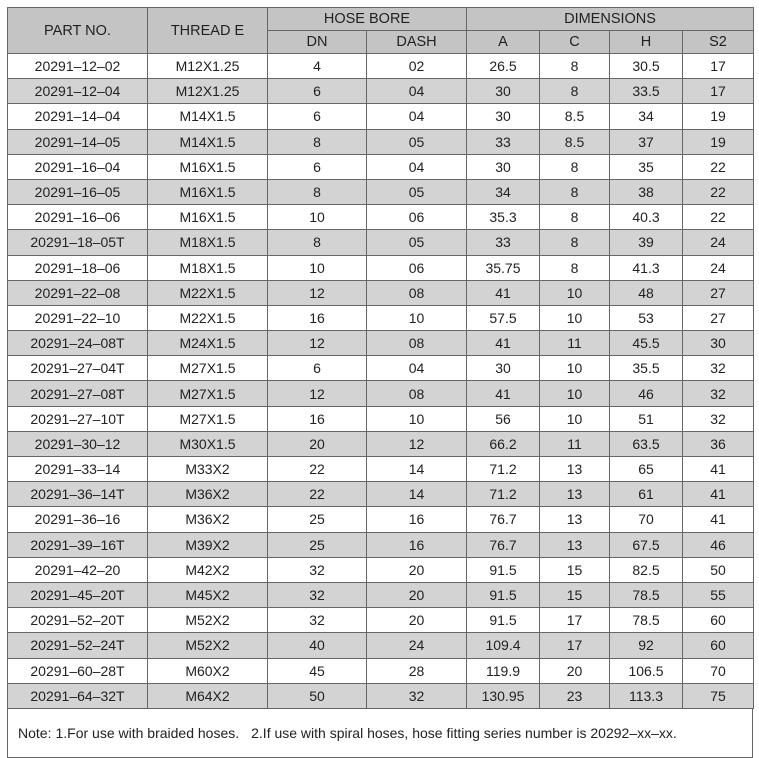 The width and height of the screenshot is (759, 758). What do you see at coordinates (317, 544) in the screenshot?
I see `table-cell: 25` at bounding box center [317, 544].